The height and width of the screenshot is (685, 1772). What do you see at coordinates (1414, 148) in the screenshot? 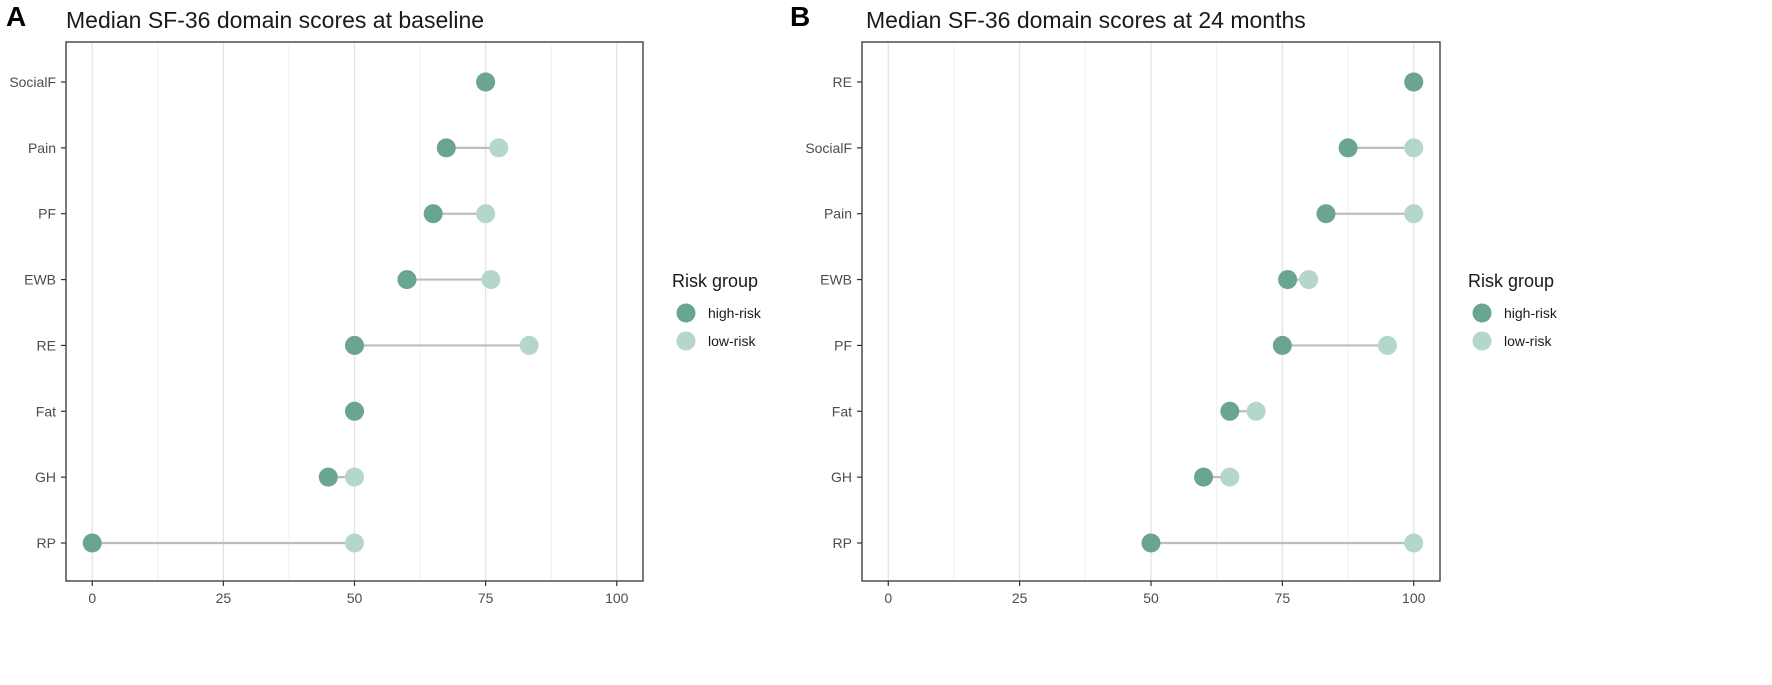
I see `point-low-risk-socialf` at bounding box center [1414, 148].